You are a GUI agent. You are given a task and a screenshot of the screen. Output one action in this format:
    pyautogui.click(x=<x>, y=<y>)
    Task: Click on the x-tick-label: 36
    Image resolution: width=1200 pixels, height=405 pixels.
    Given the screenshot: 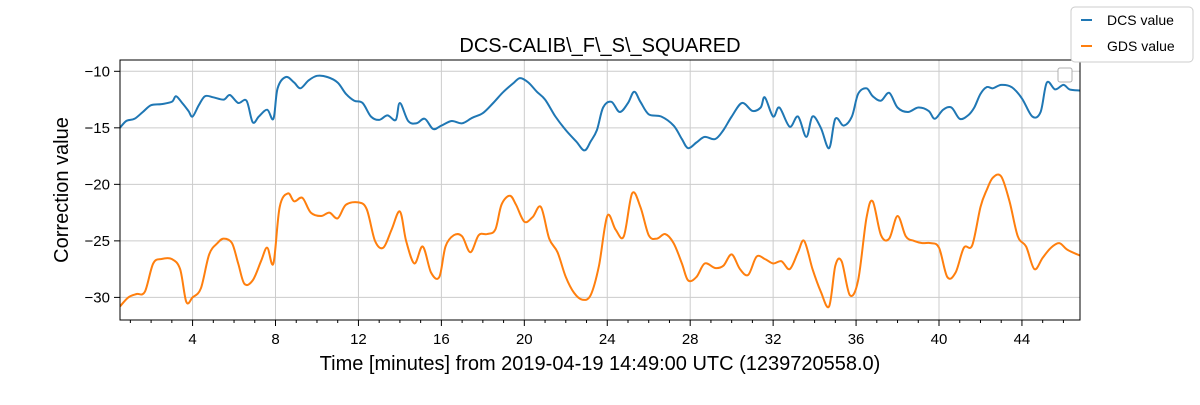 What is the action you would take?
    pyautogui.click(x=856, y=339)
    